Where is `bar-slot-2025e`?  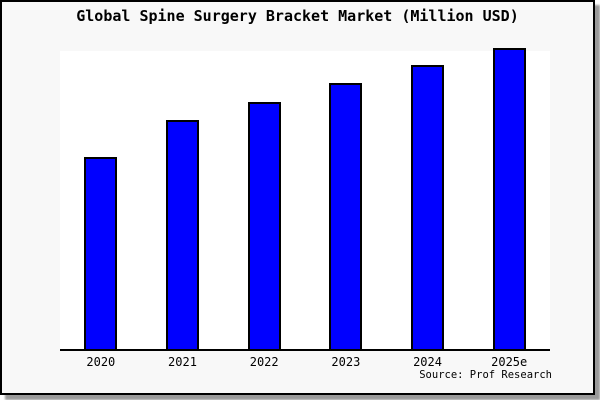
bar-slot-2025e is located at coordinates (509, 198).